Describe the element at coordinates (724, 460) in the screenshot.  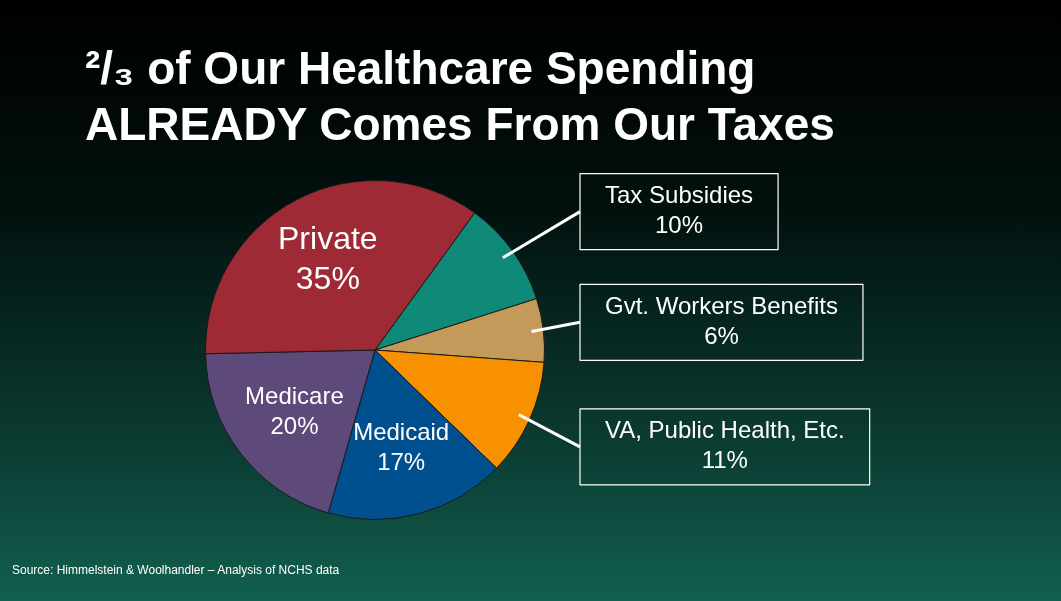
I see `data-label: 11%` at that location.